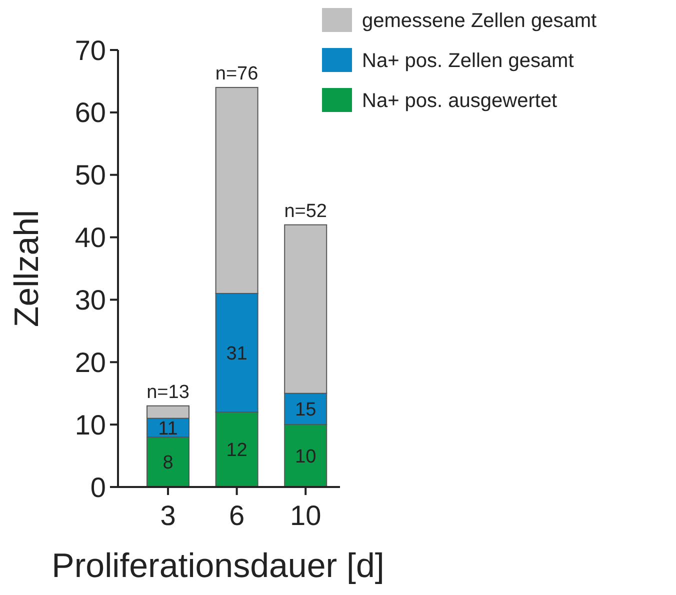 The image size is (676, 595). What do you see at coordinates (168, 429) in the screenshot?
I see `annotation: 11` at bounding box center [168, 429].